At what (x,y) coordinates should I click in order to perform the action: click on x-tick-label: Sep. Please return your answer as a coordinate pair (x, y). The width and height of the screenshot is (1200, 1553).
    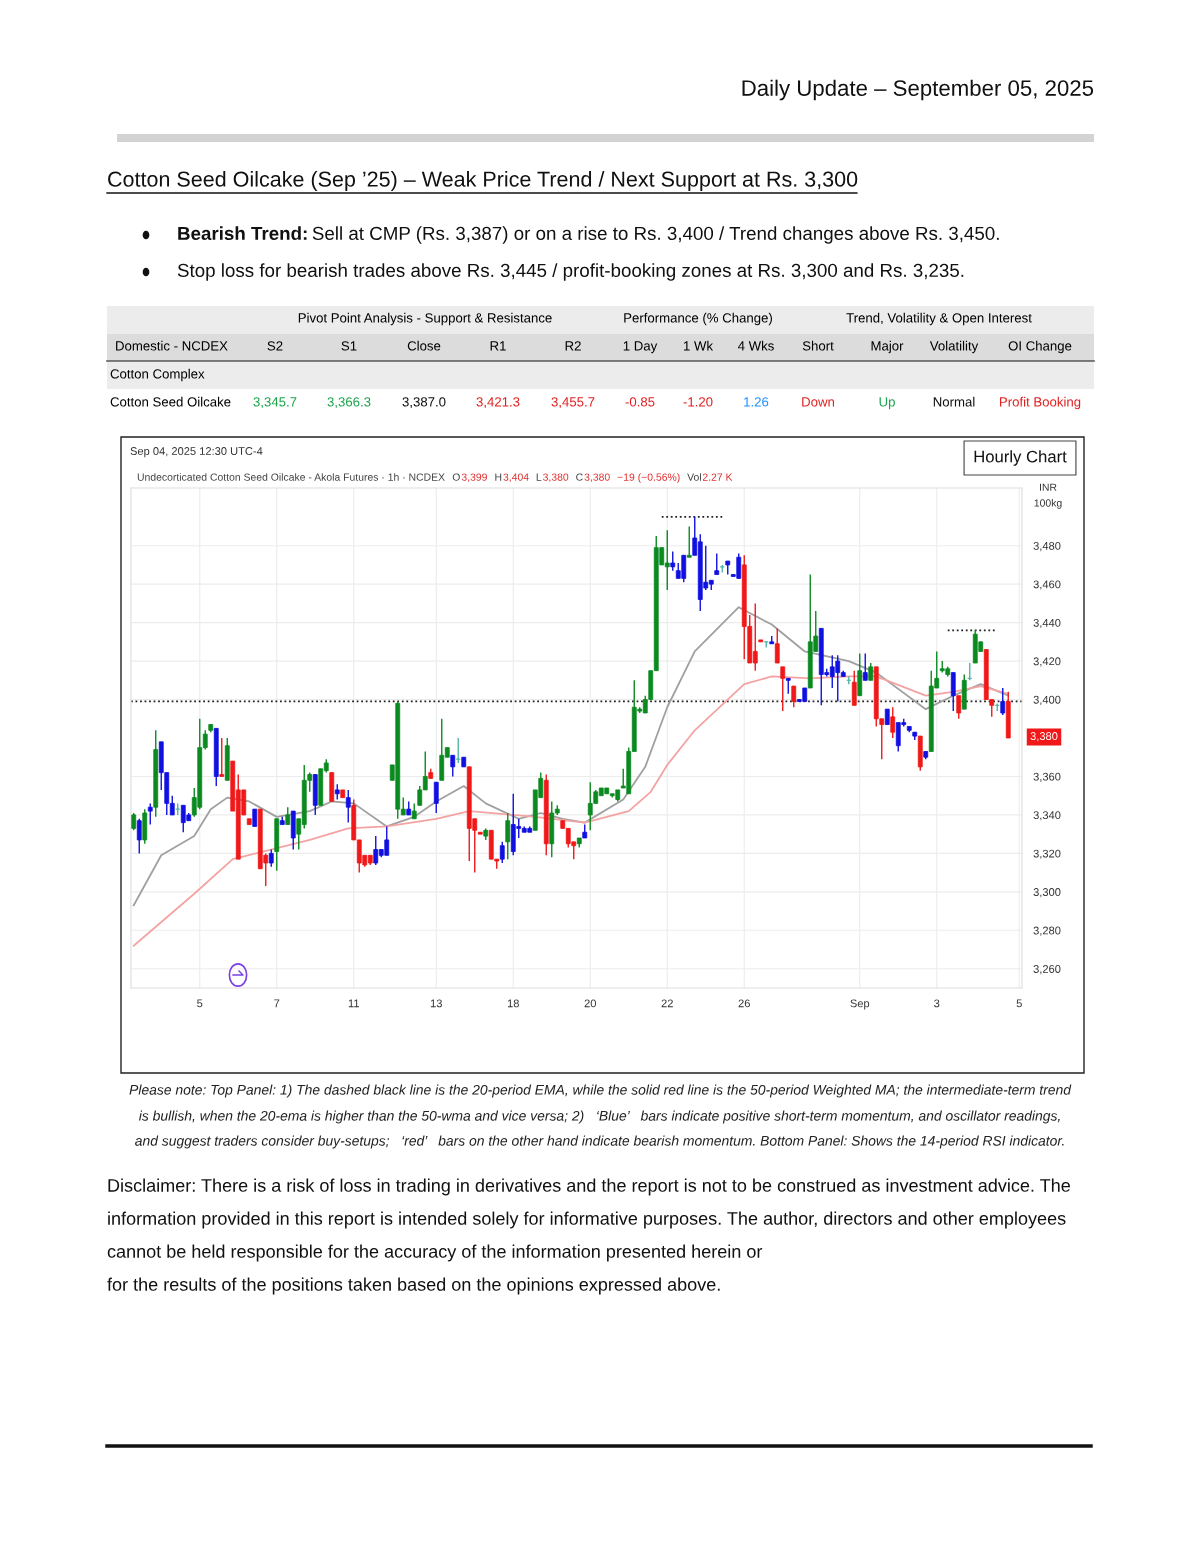
    Looking at the image, I should click on (860, 1004).